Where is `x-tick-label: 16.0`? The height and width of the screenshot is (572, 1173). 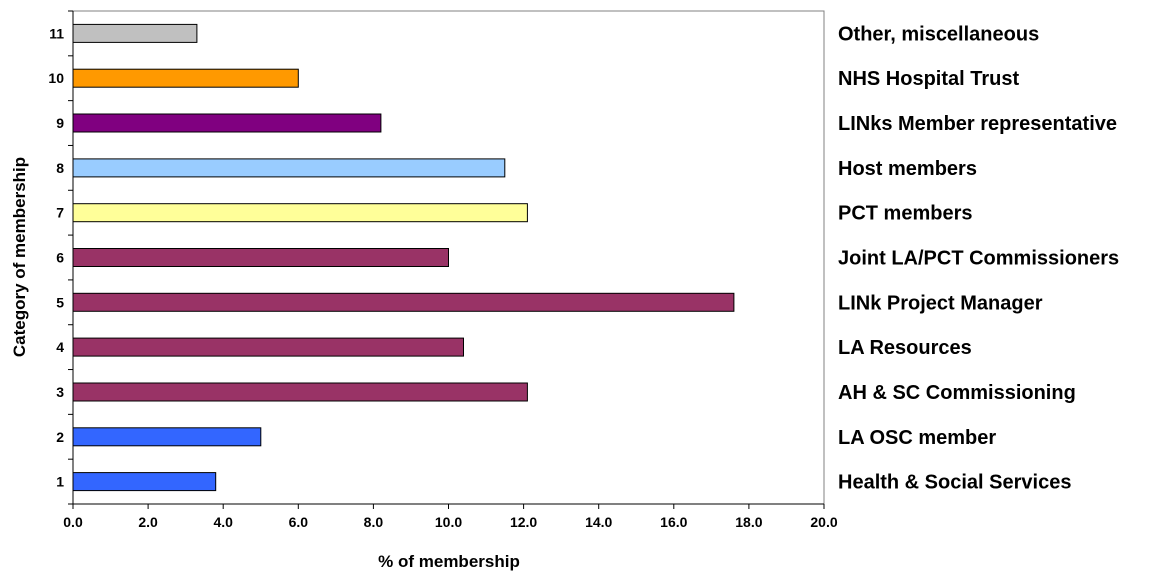
x-tick-label: 16.0 is located at coordinates (673, 522).